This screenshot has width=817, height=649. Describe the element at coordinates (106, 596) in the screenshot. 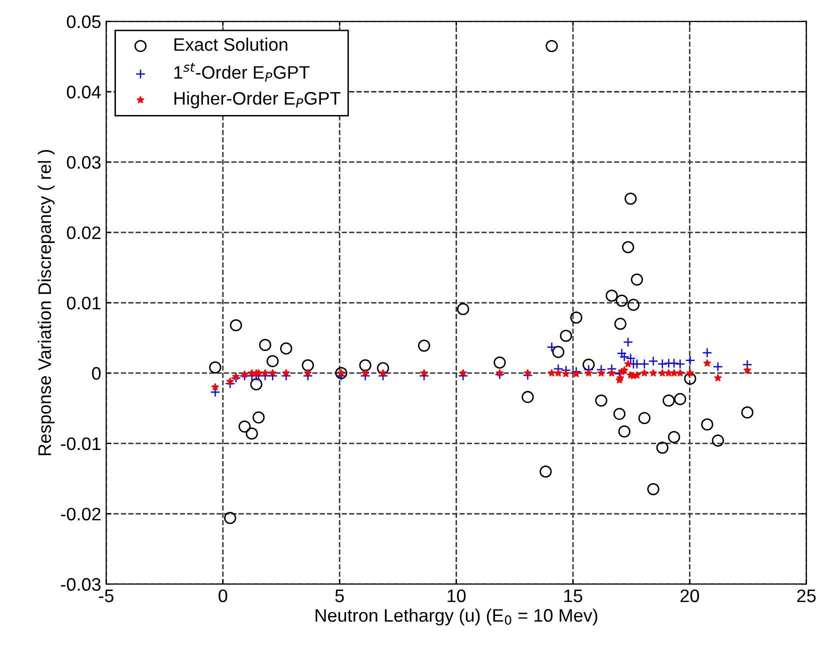

I see `x-tick-label: -5` at that location.